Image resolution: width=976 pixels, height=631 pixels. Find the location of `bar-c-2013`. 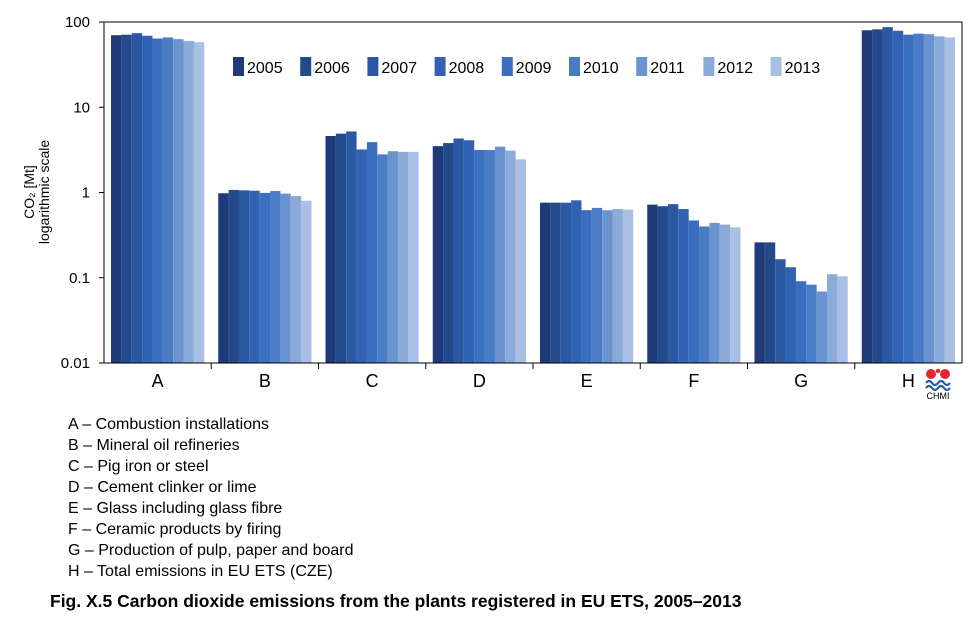

bar-c-2013 is located at coordinates (413, 257).